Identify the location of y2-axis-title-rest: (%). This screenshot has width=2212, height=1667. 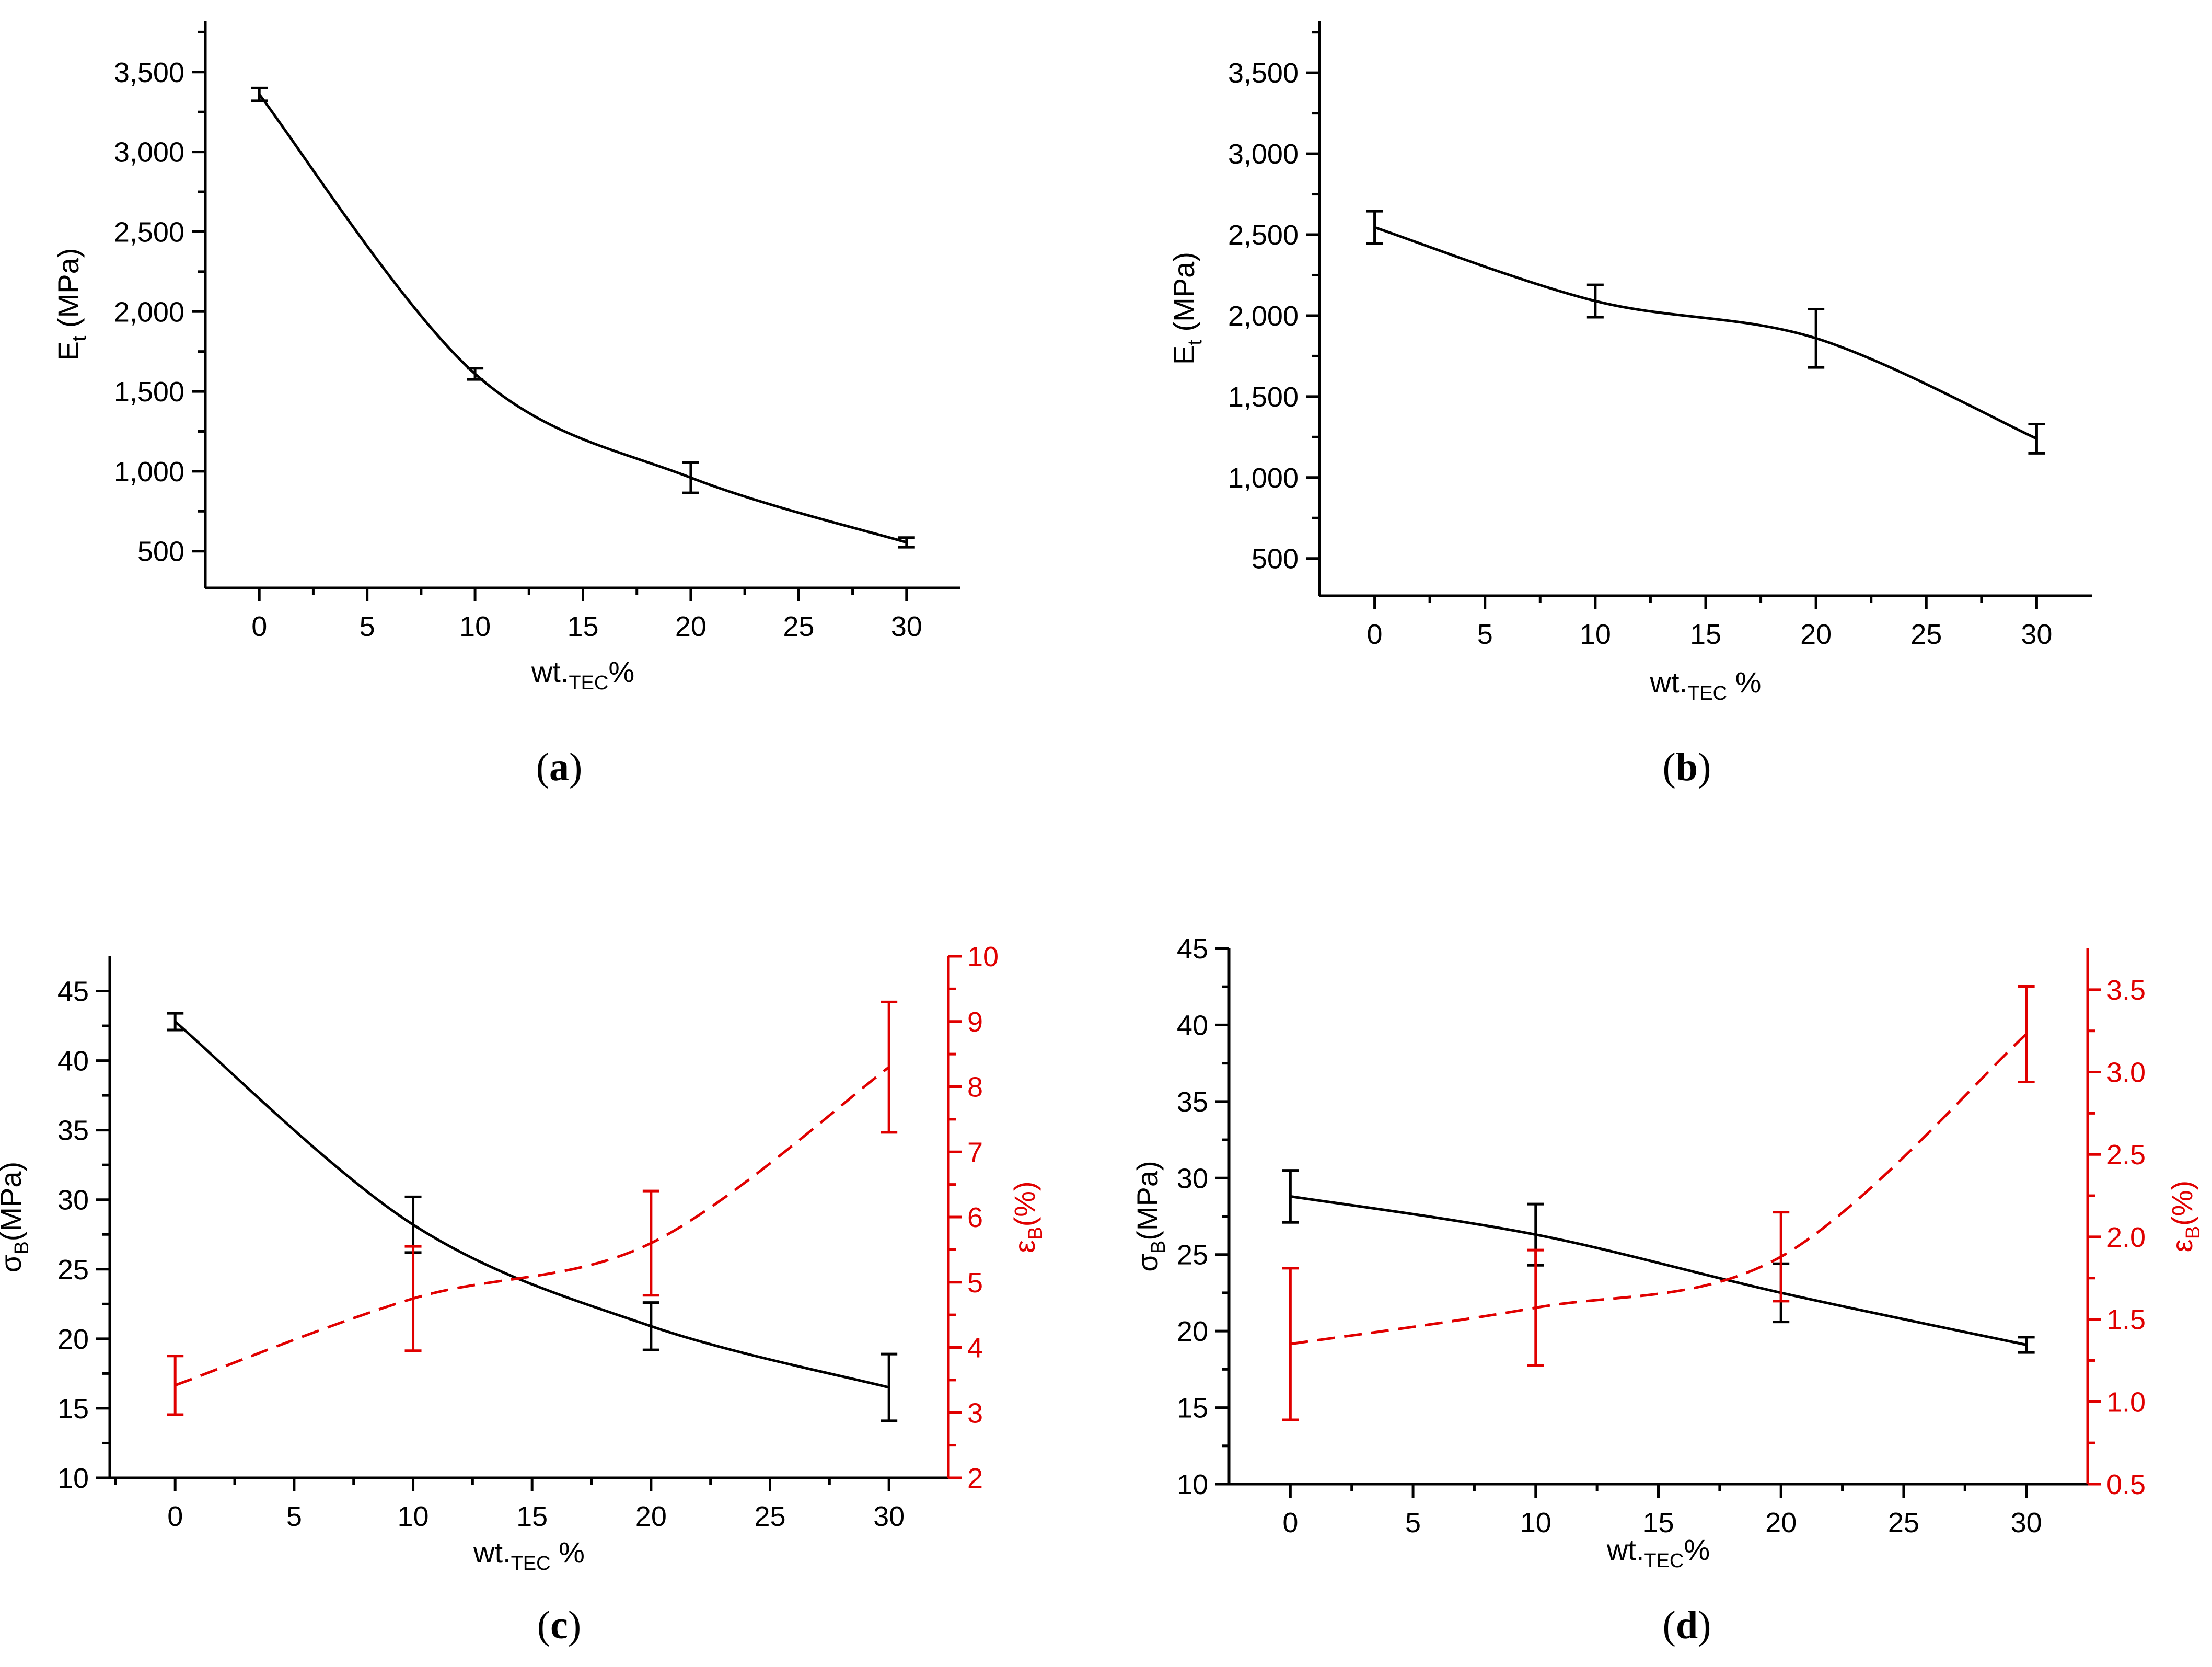
(2182, 1203).